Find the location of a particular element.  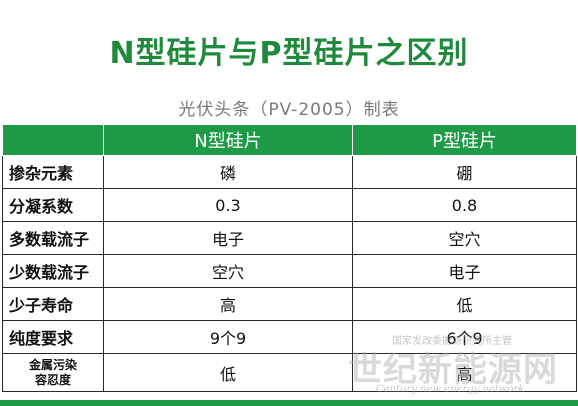

table-row: 少子寿命 高 低 is located at coordinates (289, 304).